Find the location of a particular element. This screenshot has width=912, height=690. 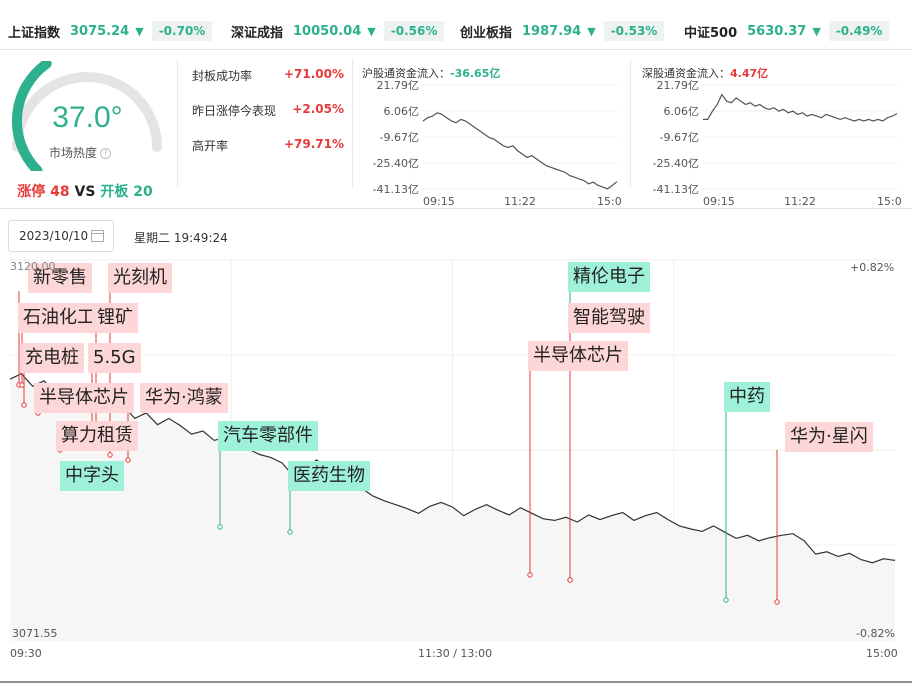

vs-label: VS is located at coordinates (85, 192).